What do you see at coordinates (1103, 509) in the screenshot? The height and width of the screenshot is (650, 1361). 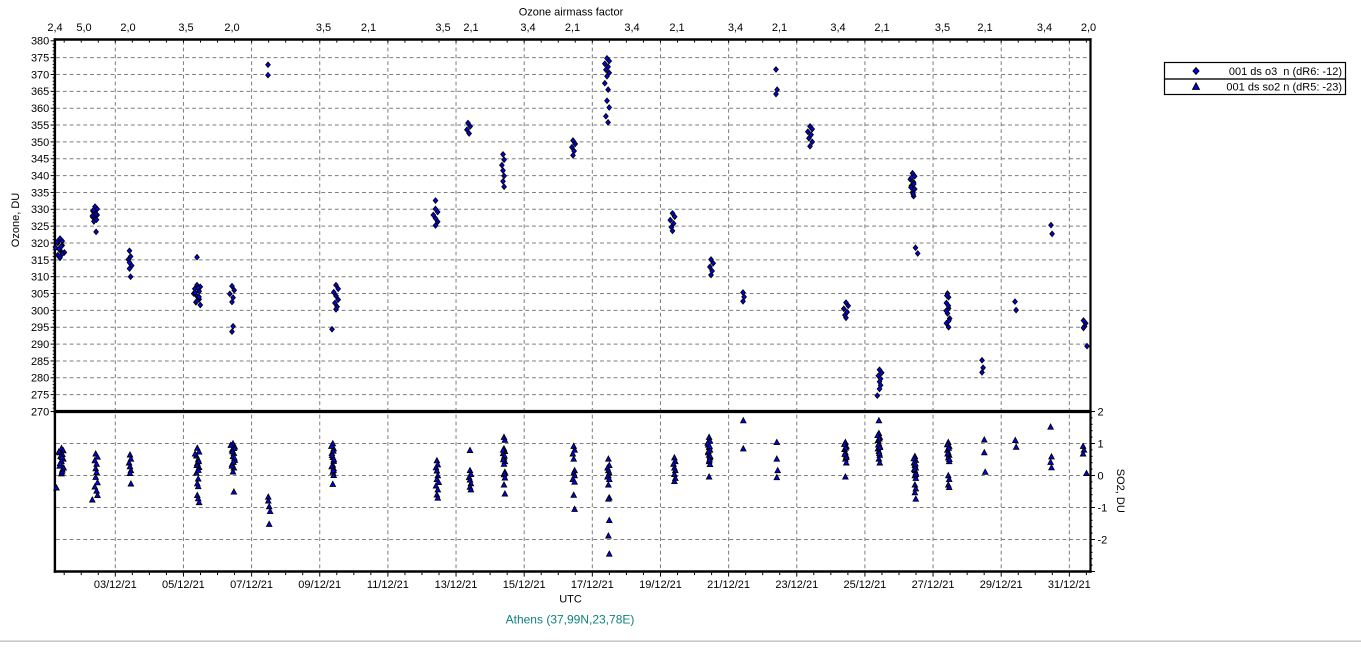 I see `svg-text: -1` at bounding box center [1103, 509].